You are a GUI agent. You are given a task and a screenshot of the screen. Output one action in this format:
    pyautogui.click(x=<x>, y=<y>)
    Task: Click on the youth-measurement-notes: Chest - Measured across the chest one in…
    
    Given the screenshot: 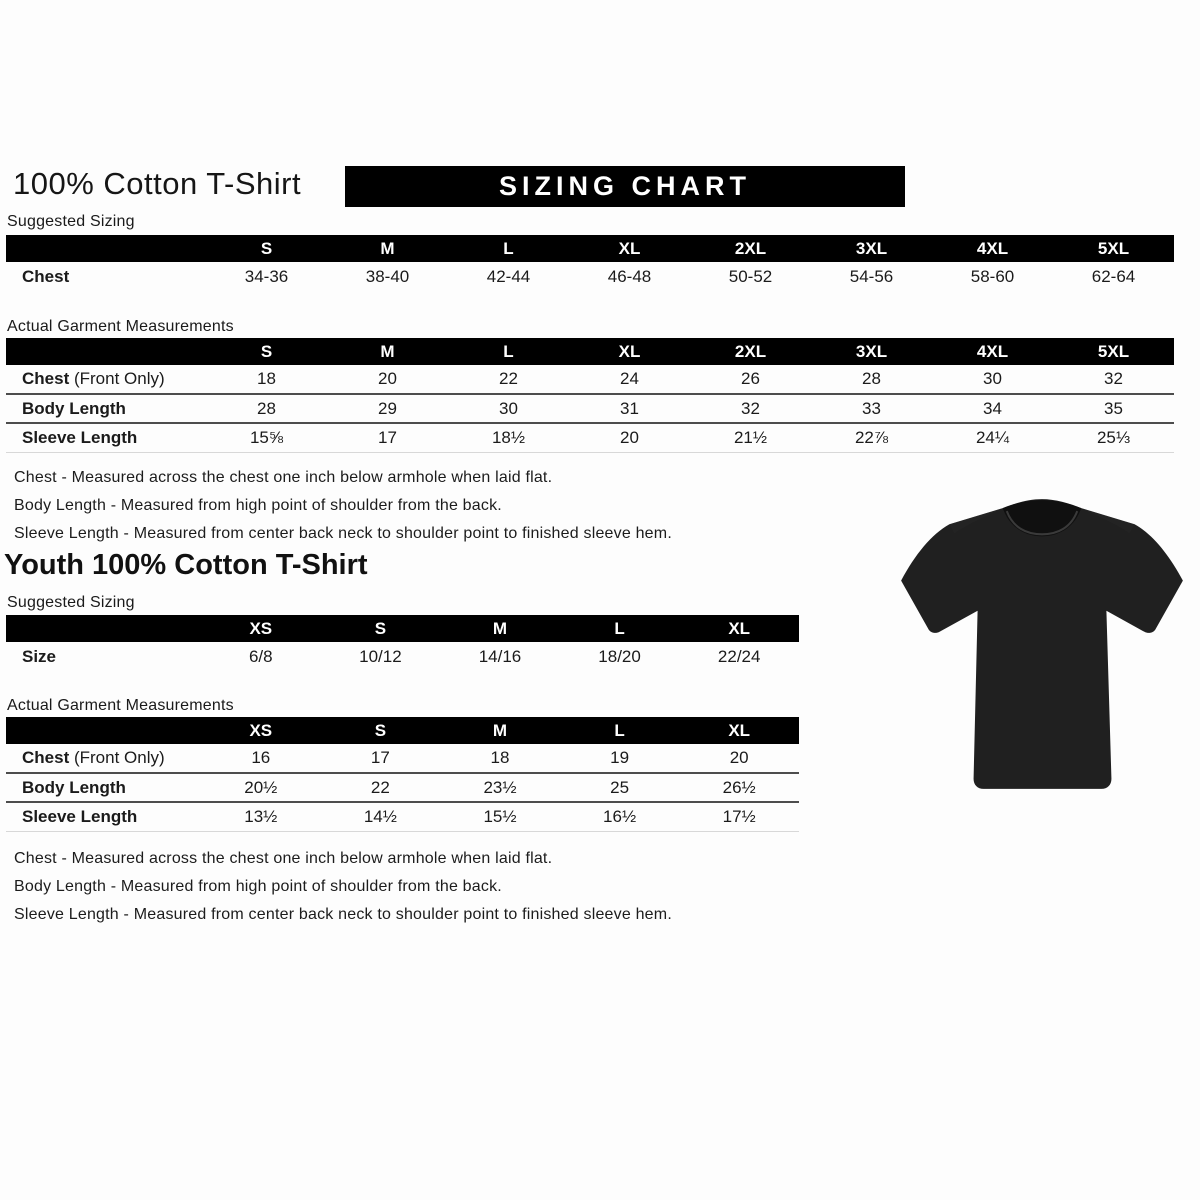 What is the action you would take?
    pyautogui.click(x=343, y=887)
    